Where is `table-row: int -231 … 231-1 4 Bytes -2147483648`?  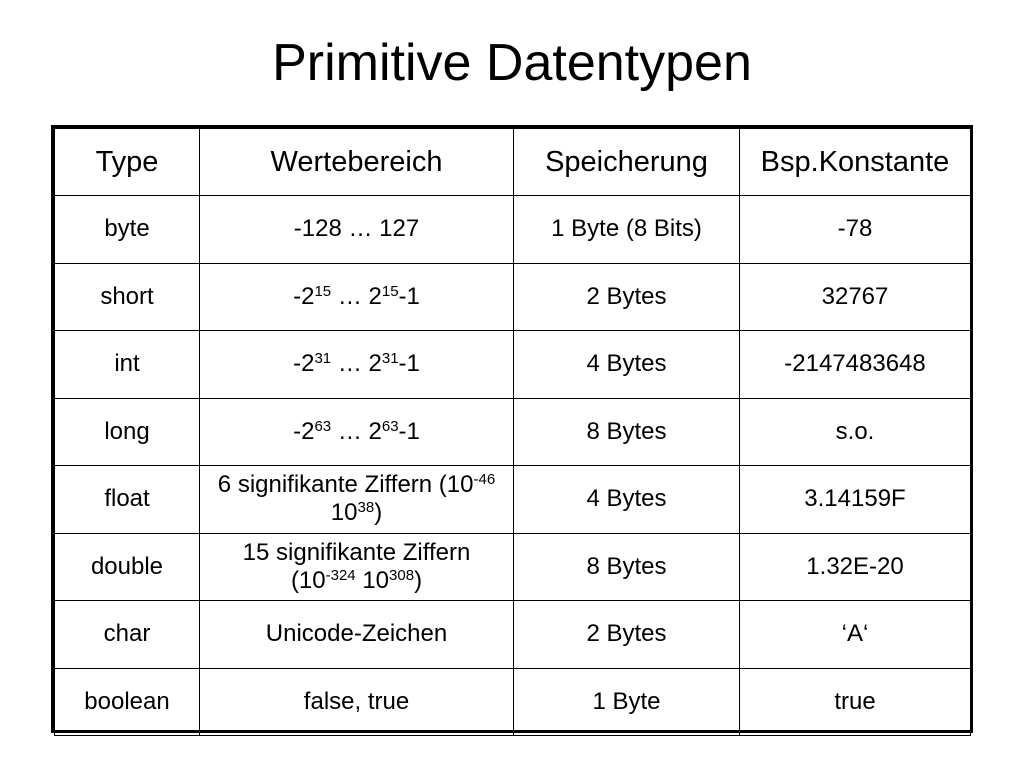 table-row: int -231 … 231-1 4 Bytes -2147483648 is located at coordinates (512, 364).